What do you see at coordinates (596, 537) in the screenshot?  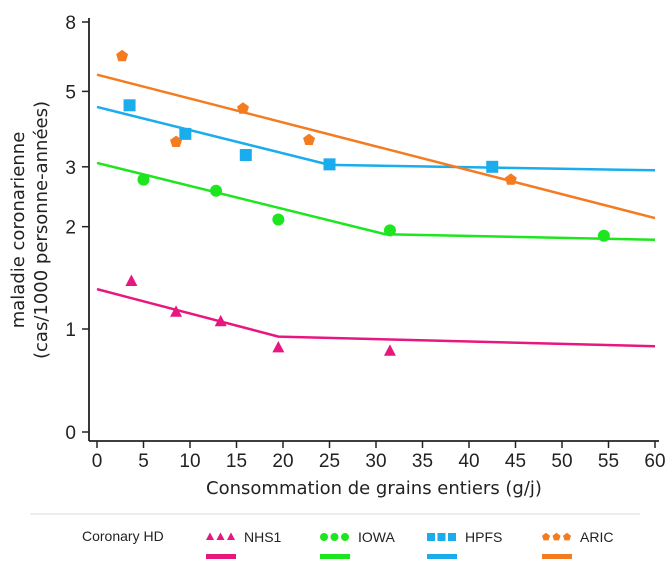 I see `legend-label-aric: ARIC` at bounding box center [596, 537].